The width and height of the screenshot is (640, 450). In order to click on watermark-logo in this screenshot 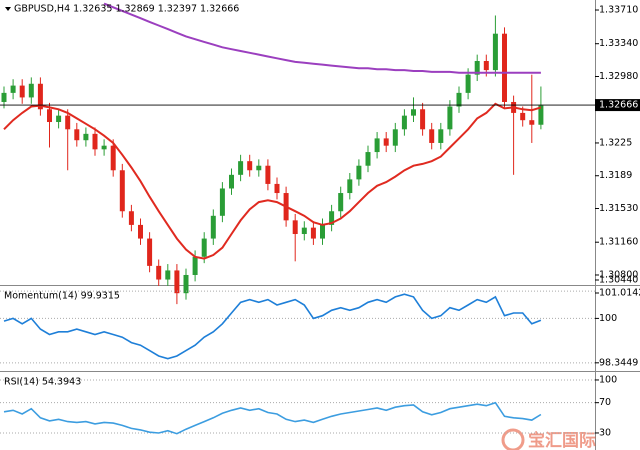, I will do `click(513, 439)`.